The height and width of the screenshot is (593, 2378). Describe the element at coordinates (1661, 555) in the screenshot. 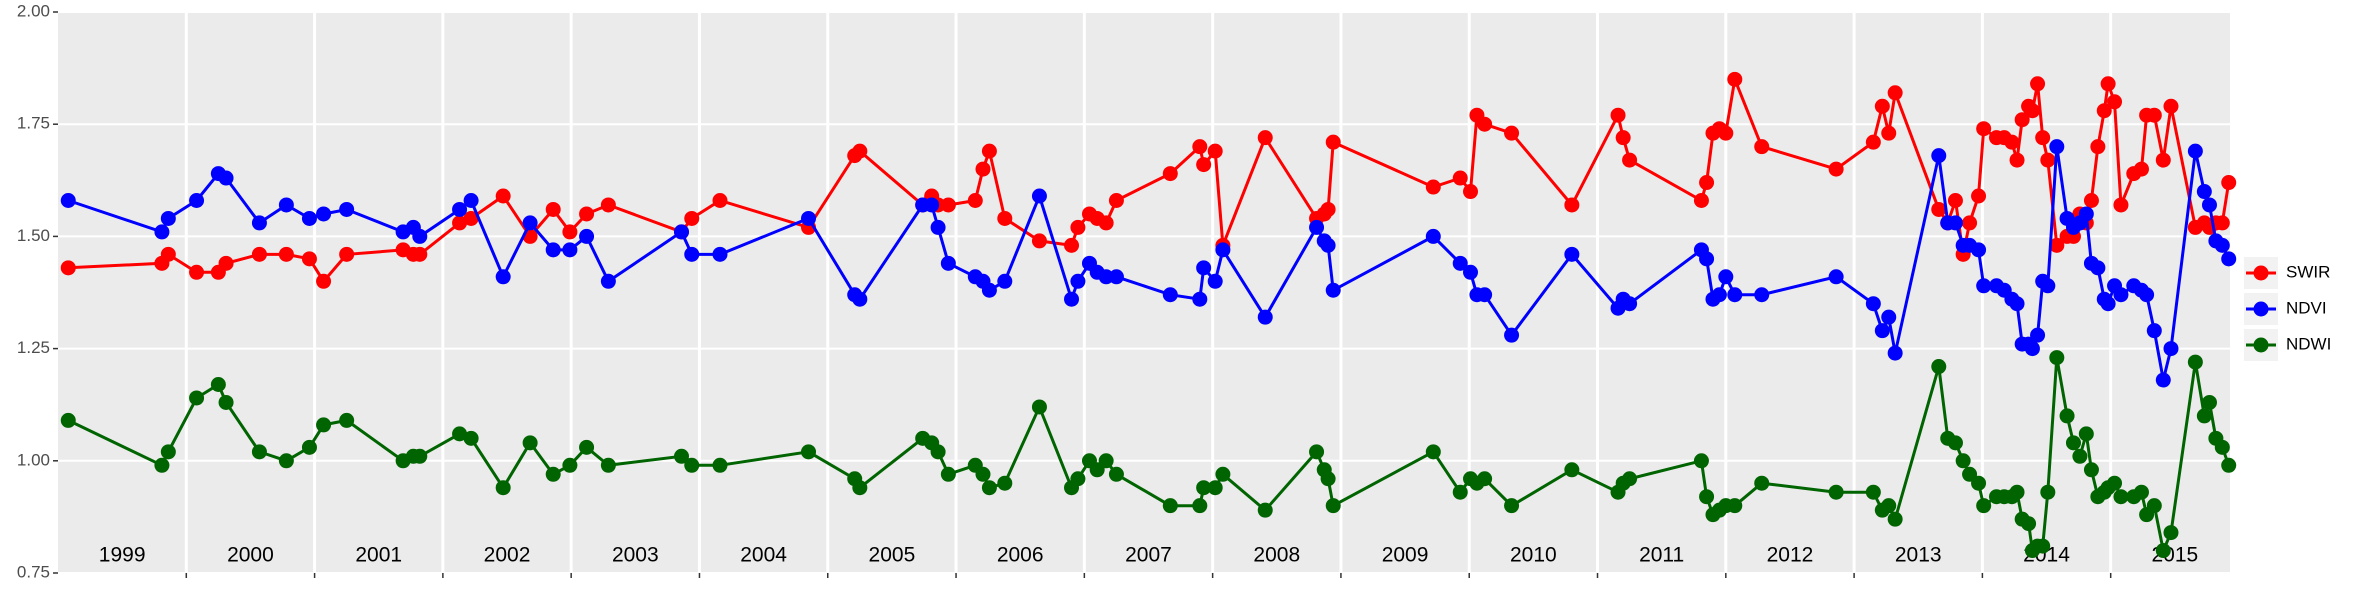

I see `year-label: 2011` at that location.